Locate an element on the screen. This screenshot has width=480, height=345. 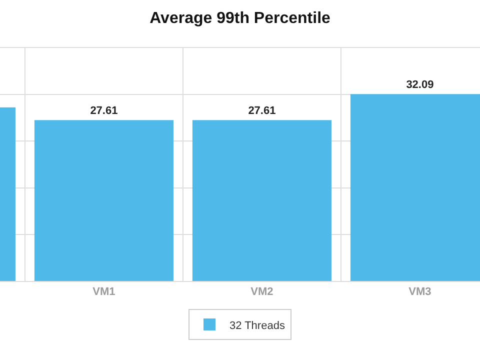
x-tick-label: VM3 is located at coordinates (420, 292).